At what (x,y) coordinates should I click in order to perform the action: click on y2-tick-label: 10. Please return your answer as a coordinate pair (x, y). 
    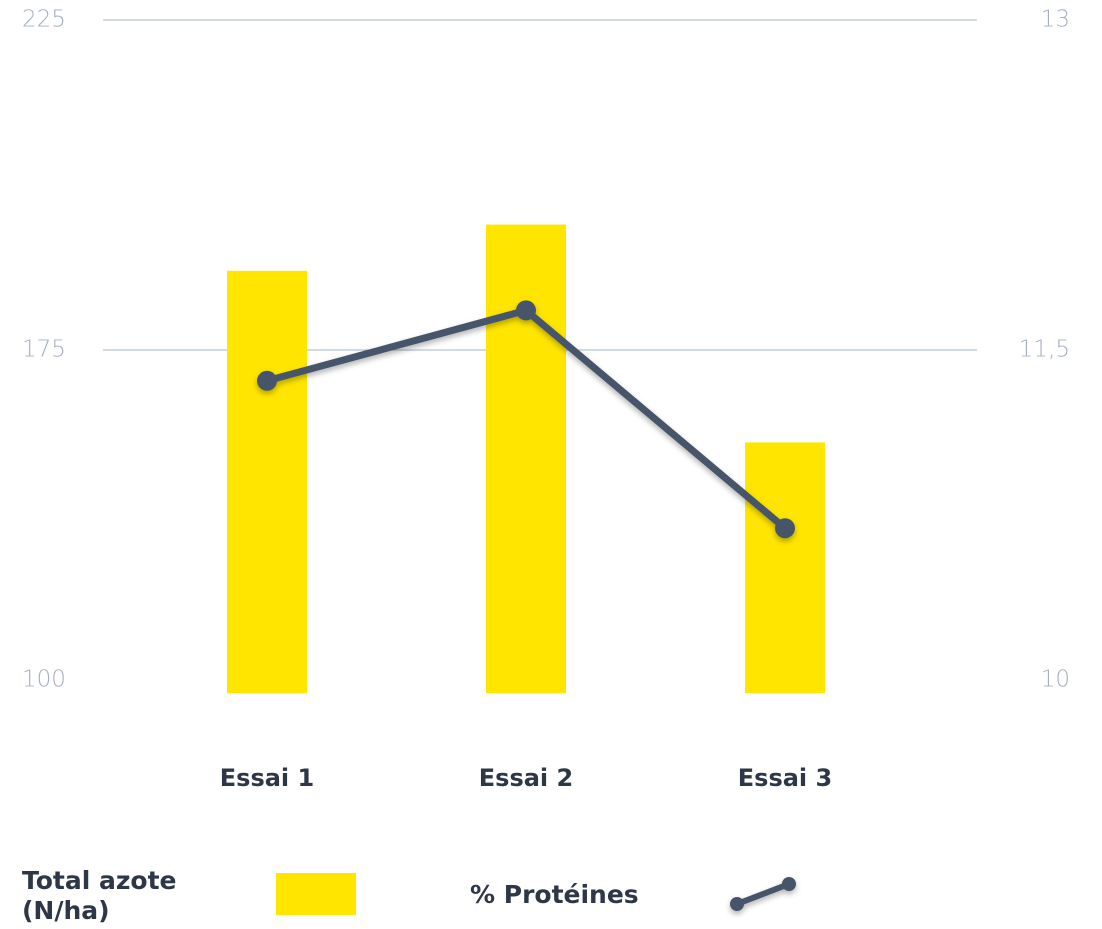
    Looking at the image, I should click on (1055, 680).